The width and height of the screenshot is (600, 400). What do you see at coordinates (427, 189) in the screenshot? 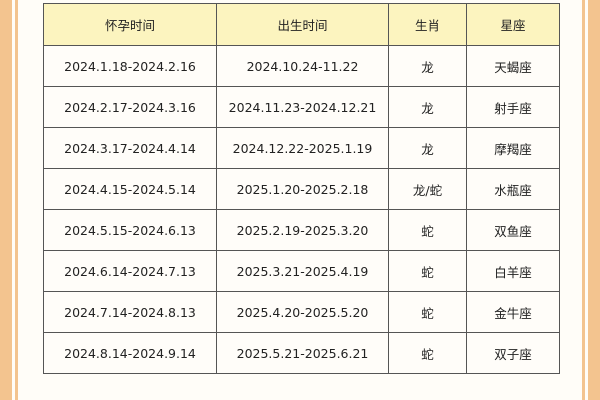
I see `cell-zodiac-animal: 龙/蛇` at bounding box center [427, 189].